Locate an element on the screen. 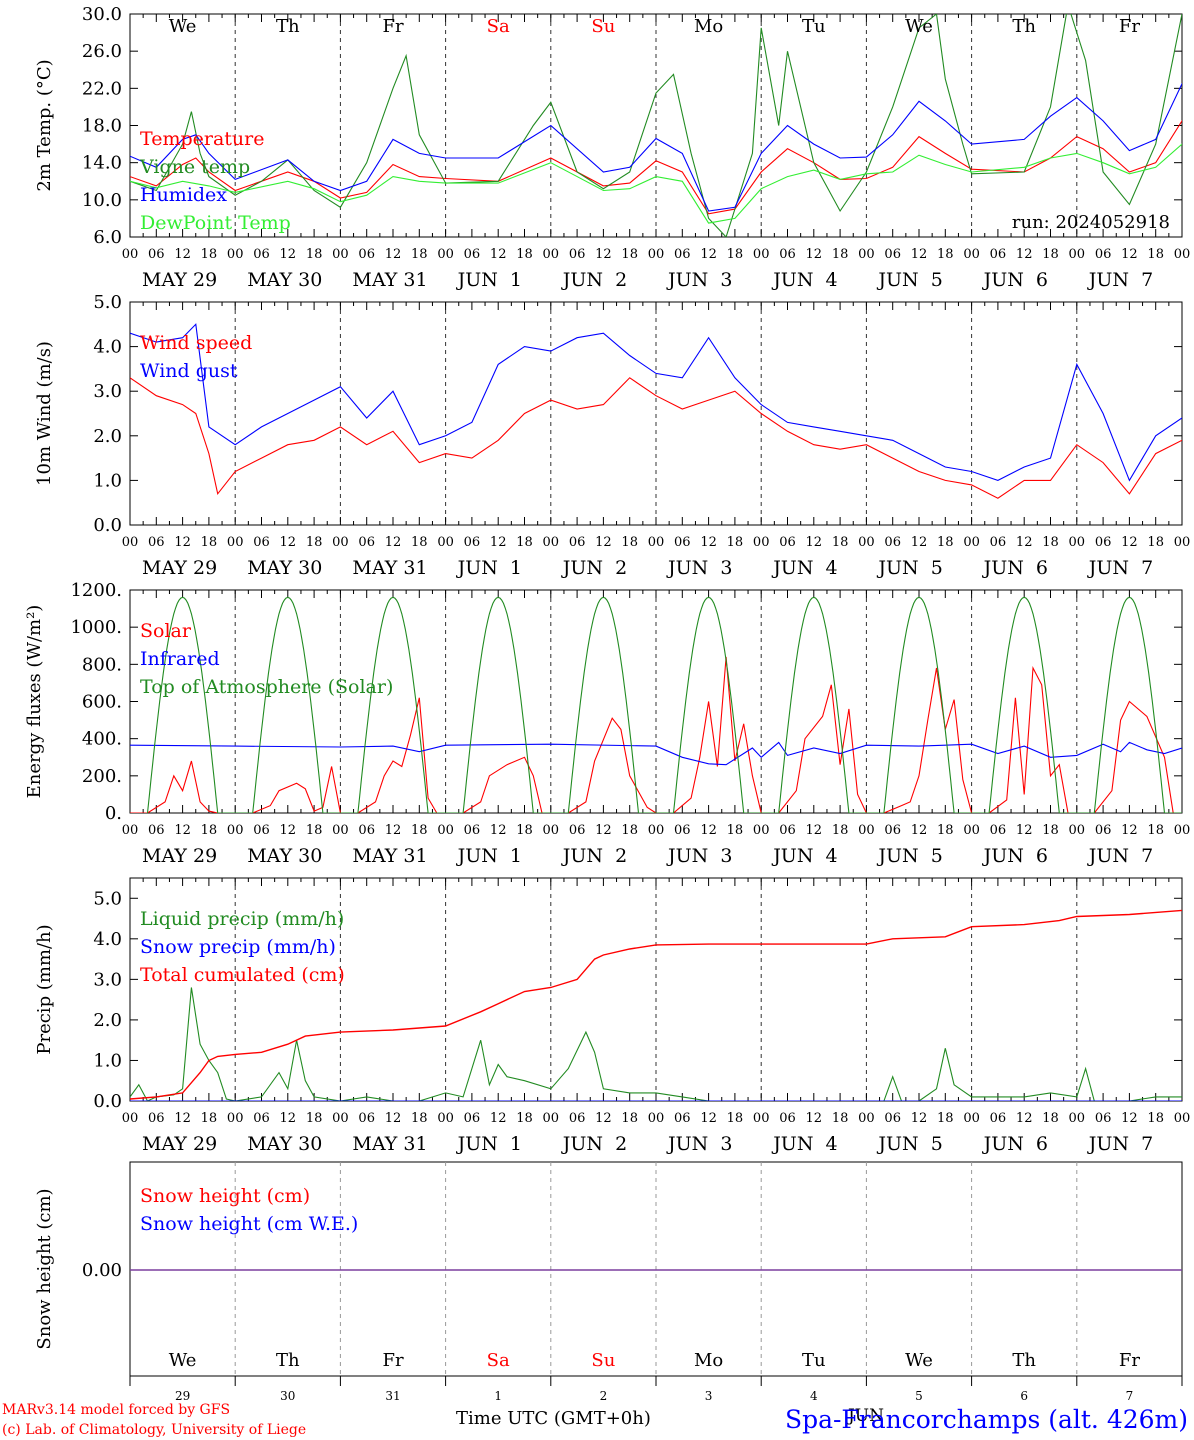  legend-entry: Snow height (cm W.E.) is located at coordinates (249, 1224).